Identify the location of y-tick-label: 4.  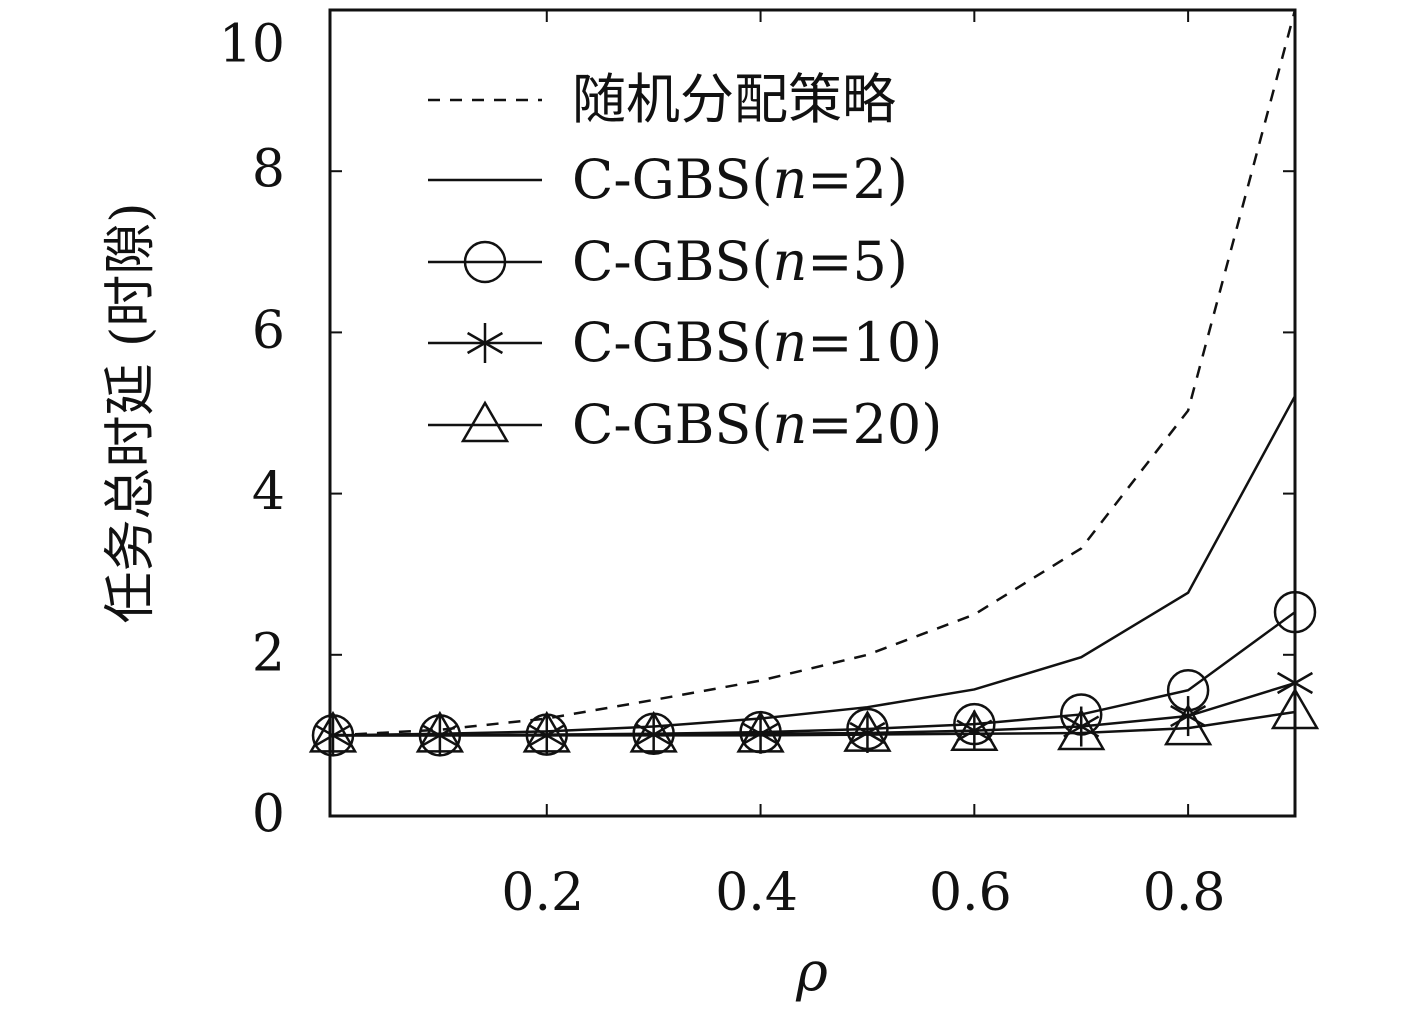
(268, 492).